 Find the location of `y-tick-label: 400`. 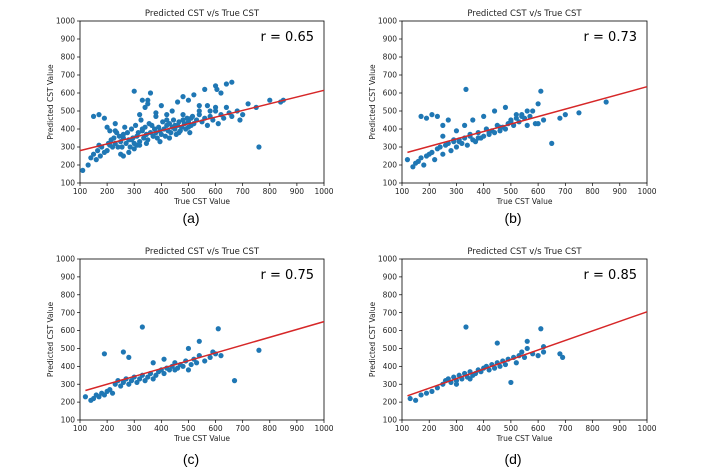

y-tick-label: 400 is located at coordinates (68, 366).